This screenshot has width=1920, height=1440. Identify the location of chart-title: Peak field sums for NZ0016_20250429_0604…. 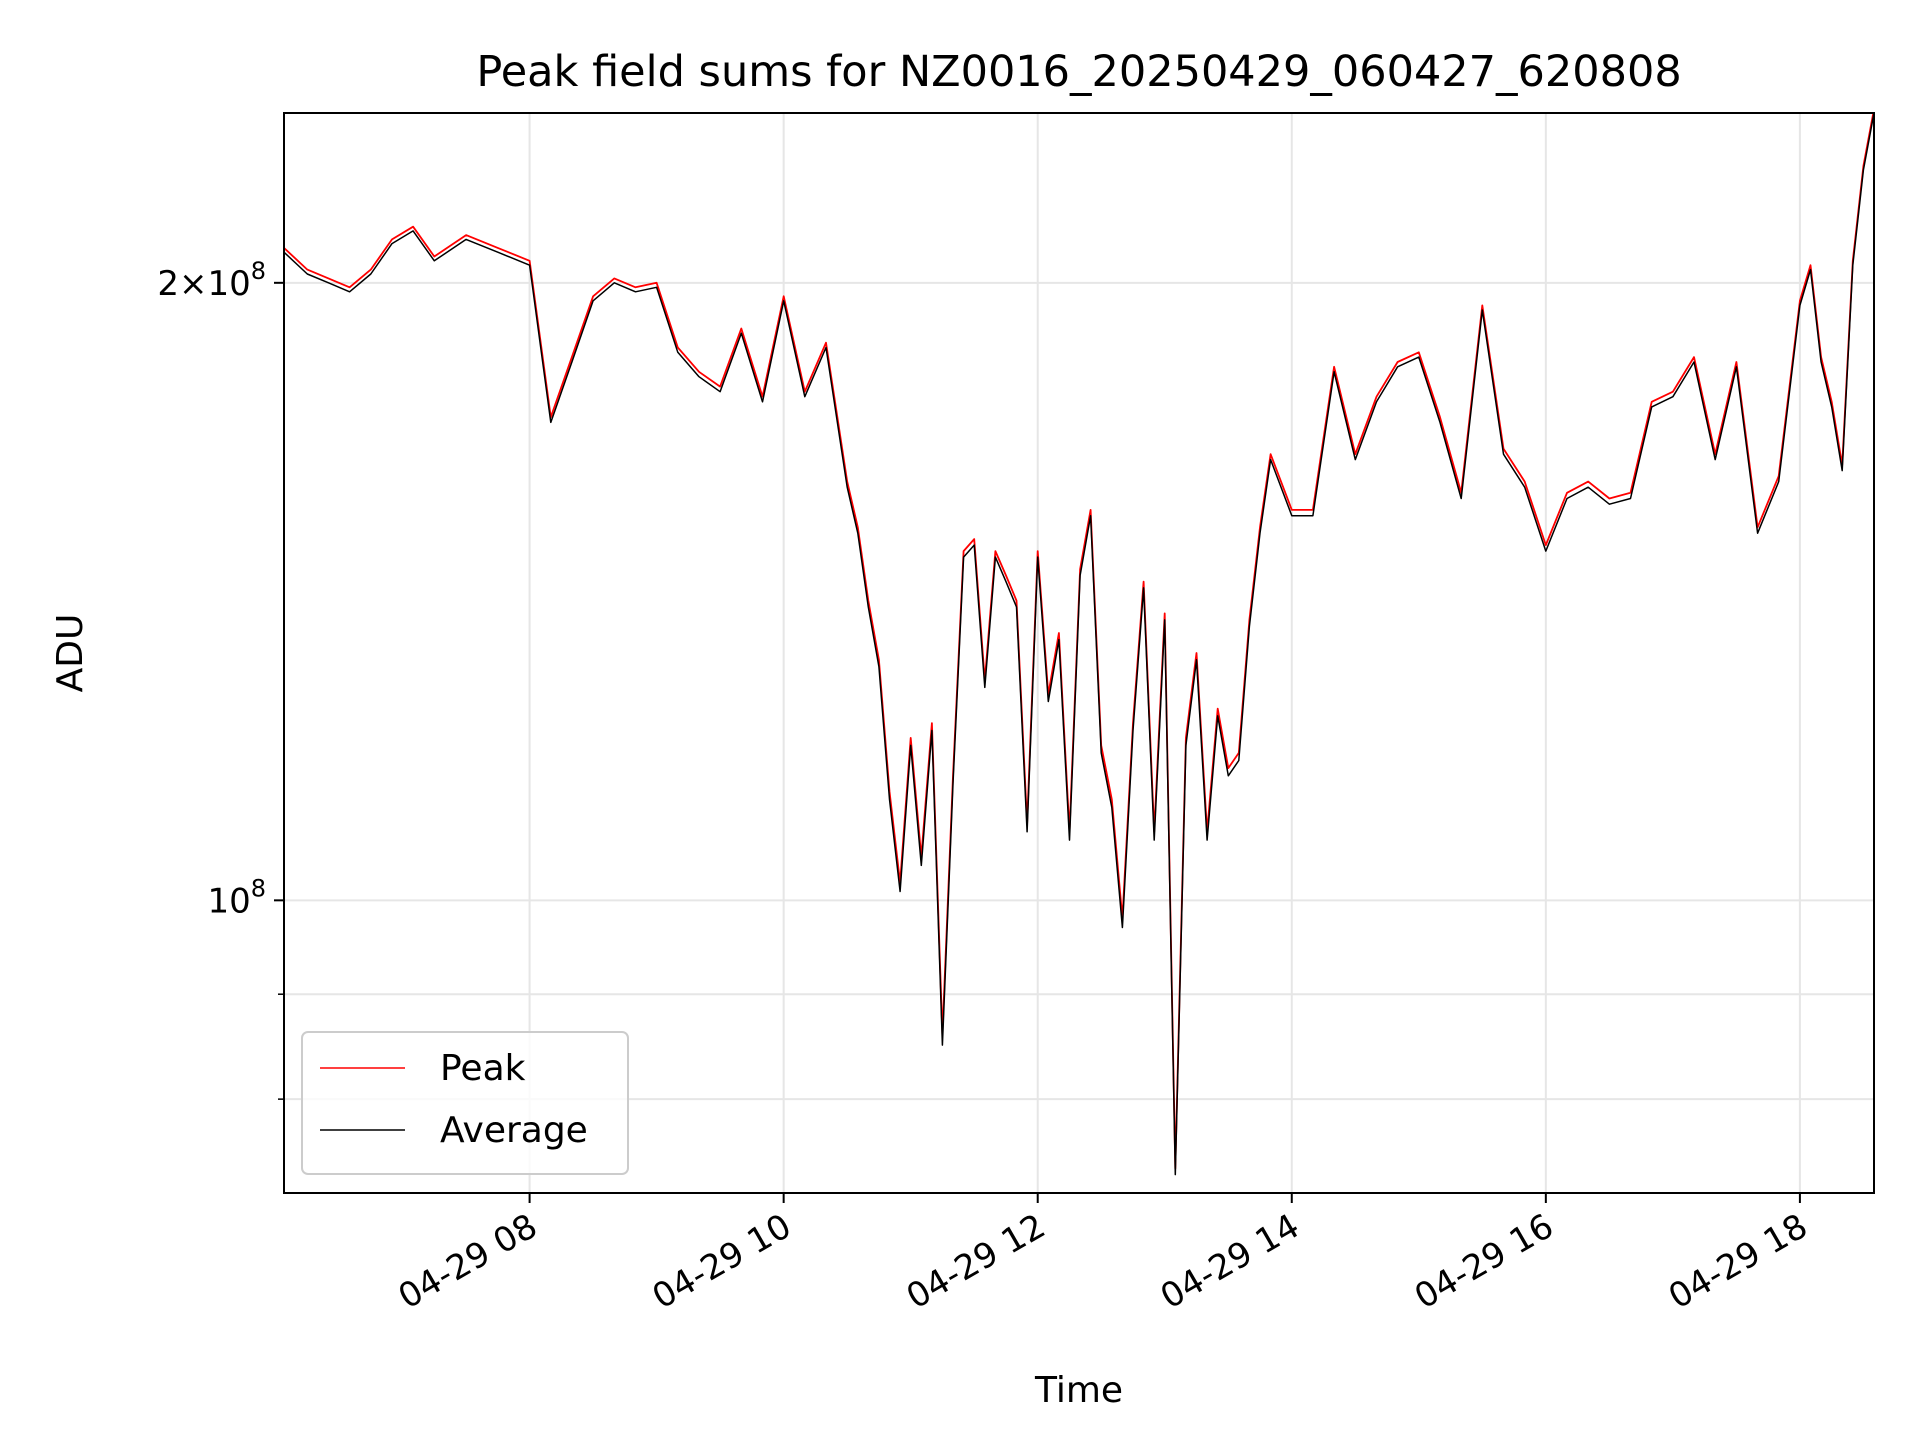
(1078, 72).